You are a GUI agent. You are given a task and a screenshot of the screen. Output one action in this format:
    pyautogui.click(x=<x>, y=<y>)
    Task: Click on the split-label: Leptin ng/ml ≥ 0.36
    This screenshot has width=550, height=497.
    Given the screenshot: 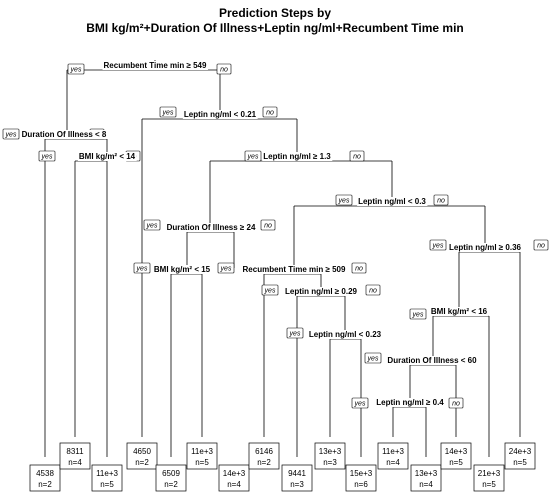 What is the action you would take?
    pyautogui.click(x=485, y=247)
    